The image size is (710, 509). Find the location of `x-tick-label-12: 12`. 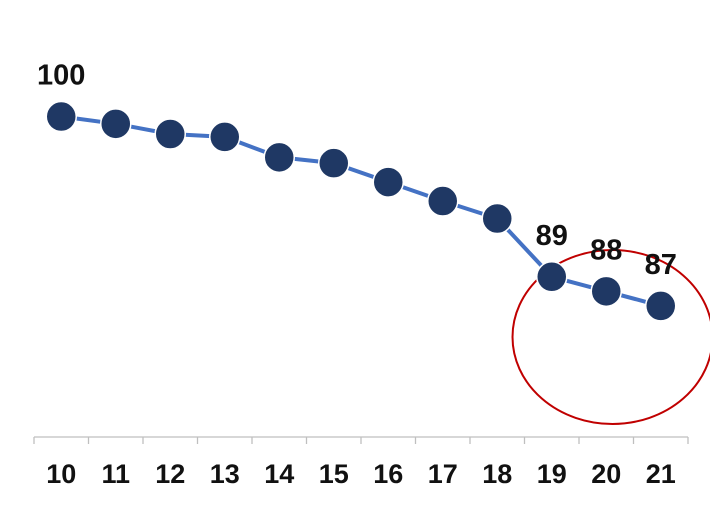

x-tick-label-12: 12 is located at coordinates (170, 474).